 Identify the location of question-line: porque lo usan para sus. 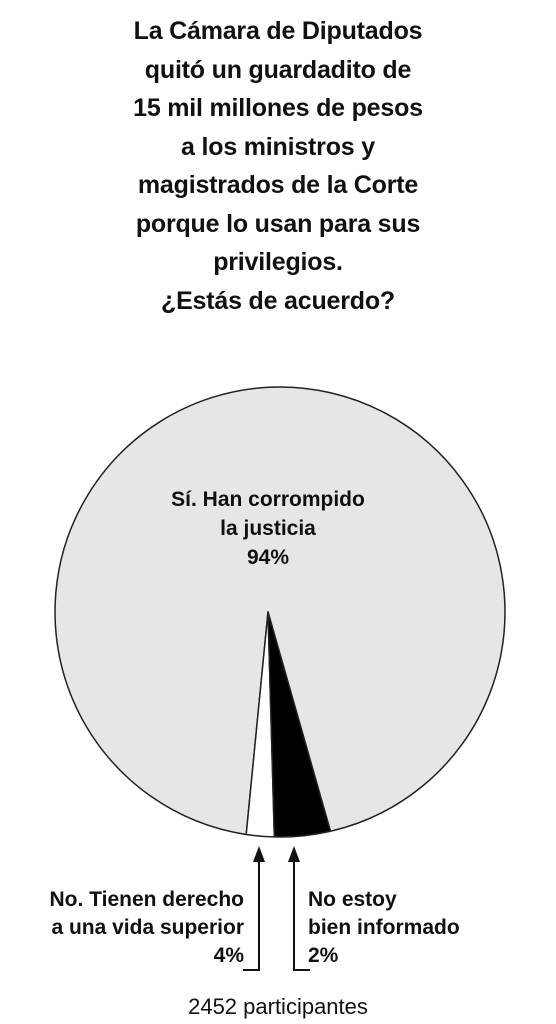
(278, 223).